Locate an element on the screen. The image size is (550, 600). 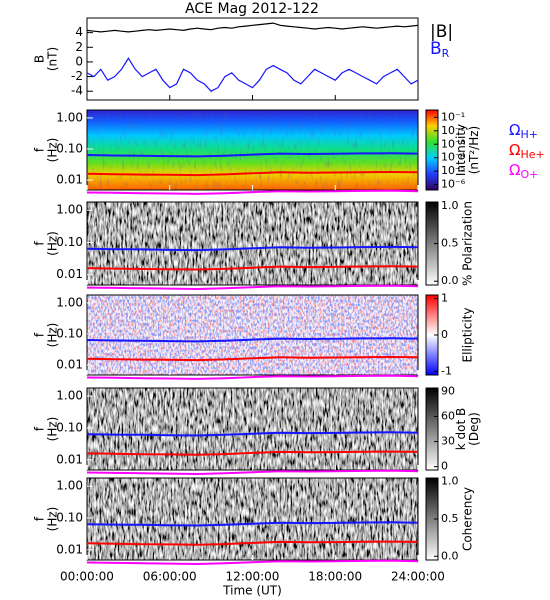
x-tick-label: 24:00:00 is located at coordinates (418, 577).